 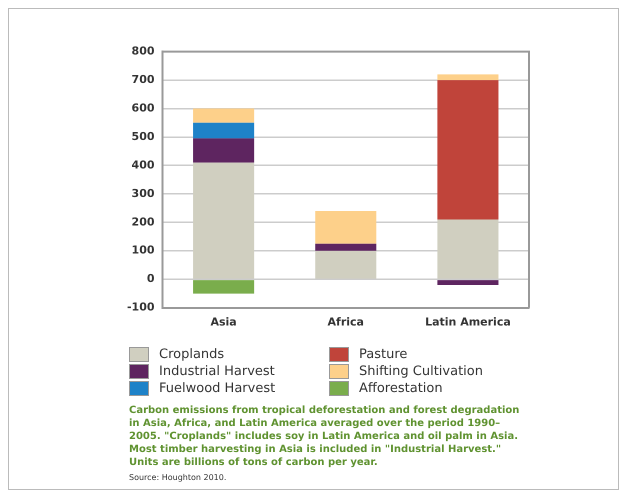 I want to click on legend-label: Croplands, so click(x=191, y=354).